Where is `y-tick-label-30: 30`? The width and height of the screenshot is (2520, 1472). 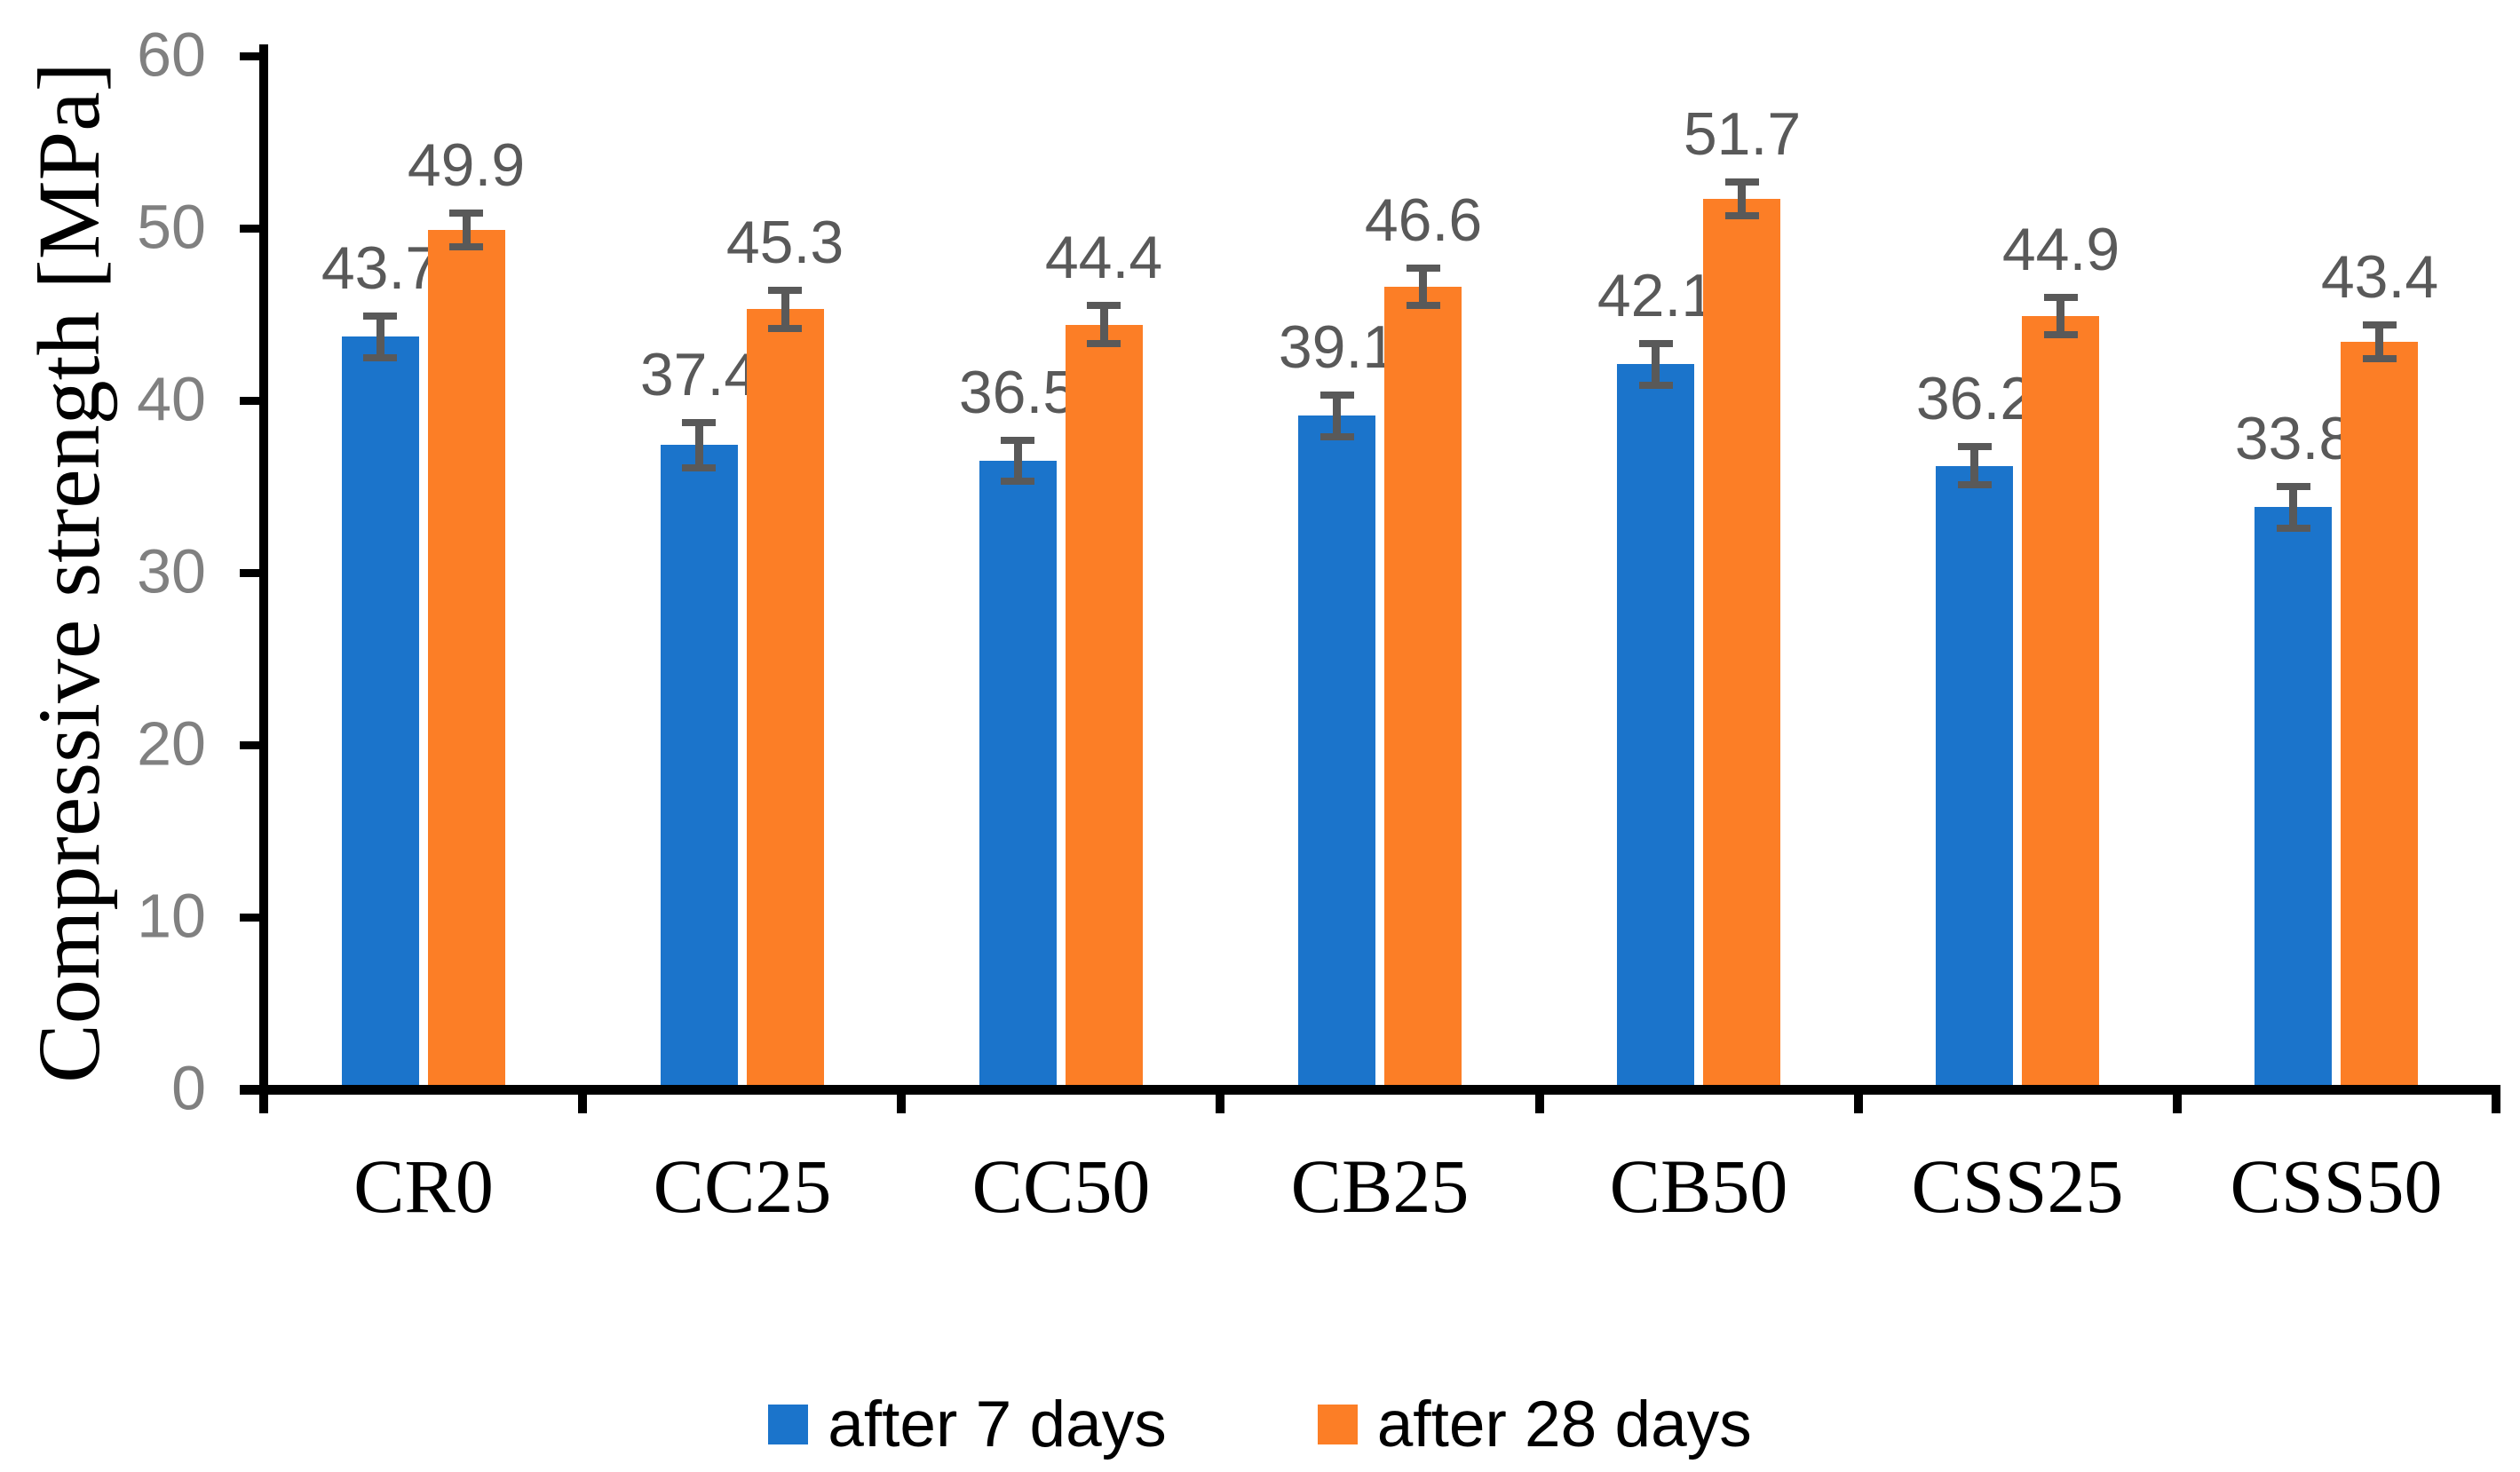 y-tick-label-30: 30 is located at coordinates (171, 571).